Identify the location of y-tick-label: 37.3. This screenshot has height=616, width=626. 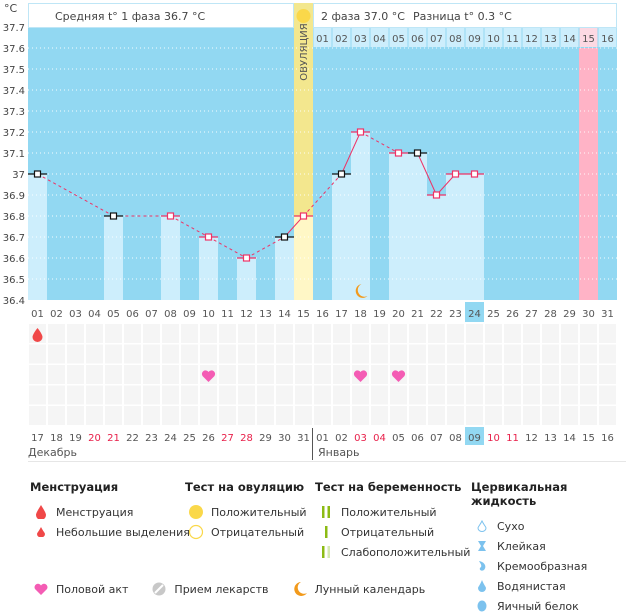
(14, 112).